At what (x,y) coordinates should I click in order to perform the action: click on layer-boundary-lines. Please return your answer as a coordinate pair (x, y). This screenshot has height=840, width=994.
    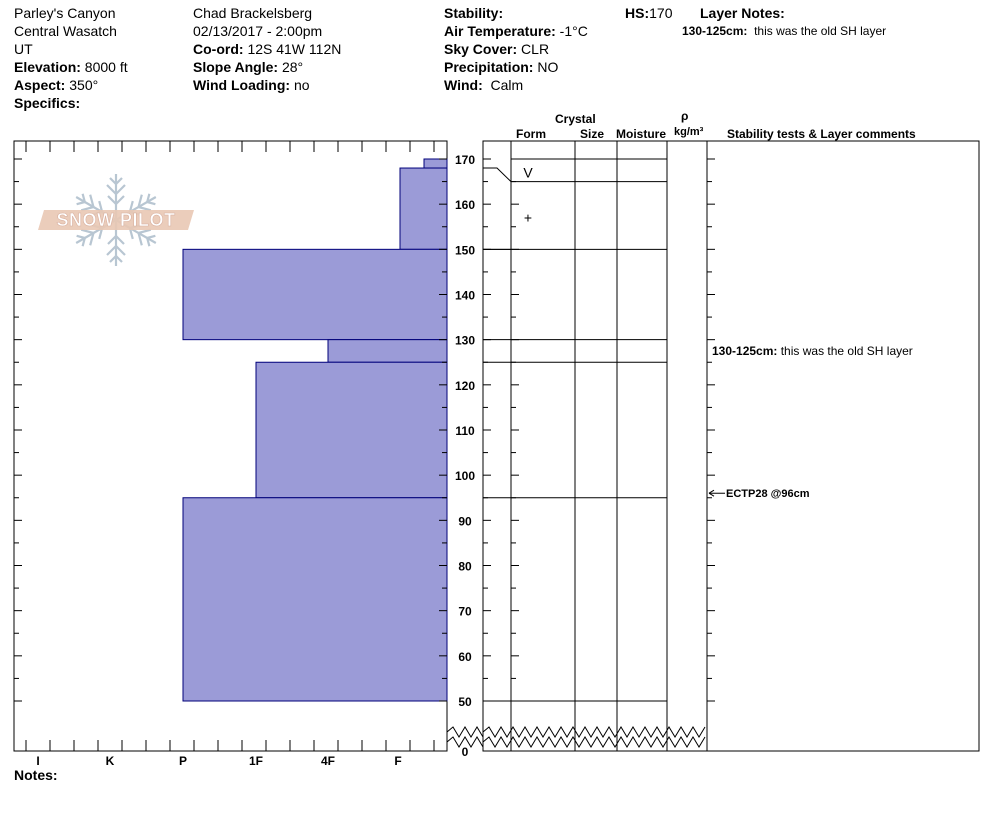
    Looking at the image, I should click on (575, 430).